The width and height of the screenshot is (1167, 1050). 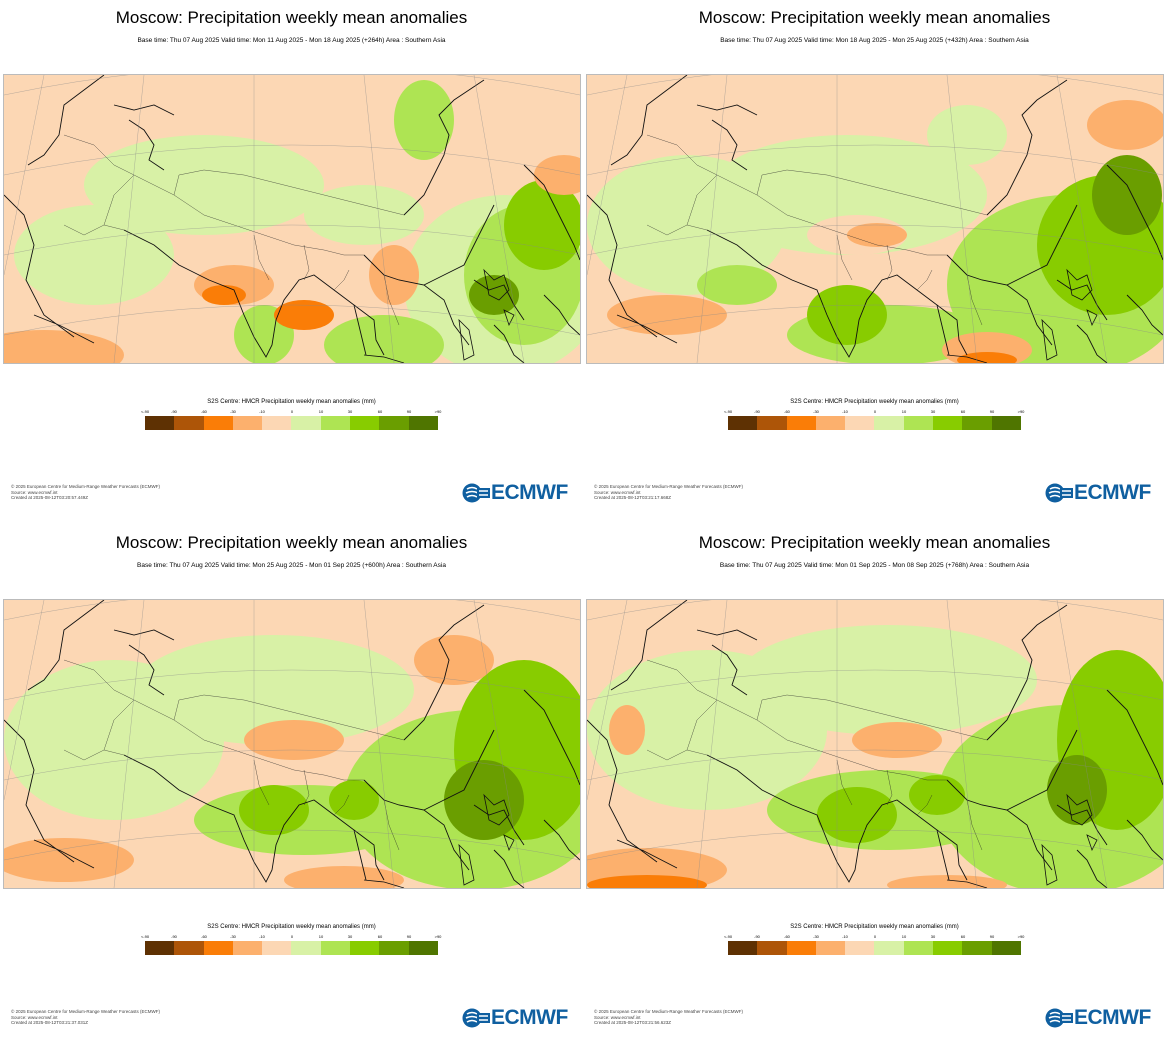 I want to click on created-at-text: Created at 2025-08-12T03:21:56.623Z, so click(x=633, y=1023).